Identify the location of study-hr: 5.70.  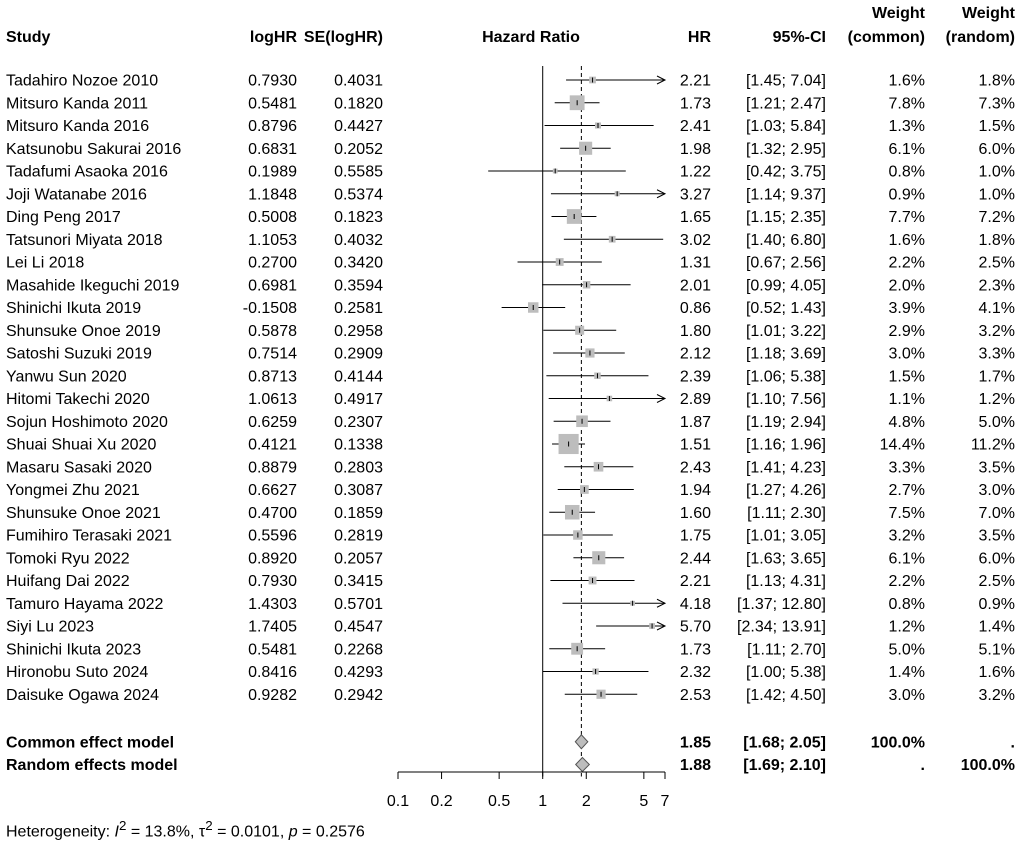
(695, 627).